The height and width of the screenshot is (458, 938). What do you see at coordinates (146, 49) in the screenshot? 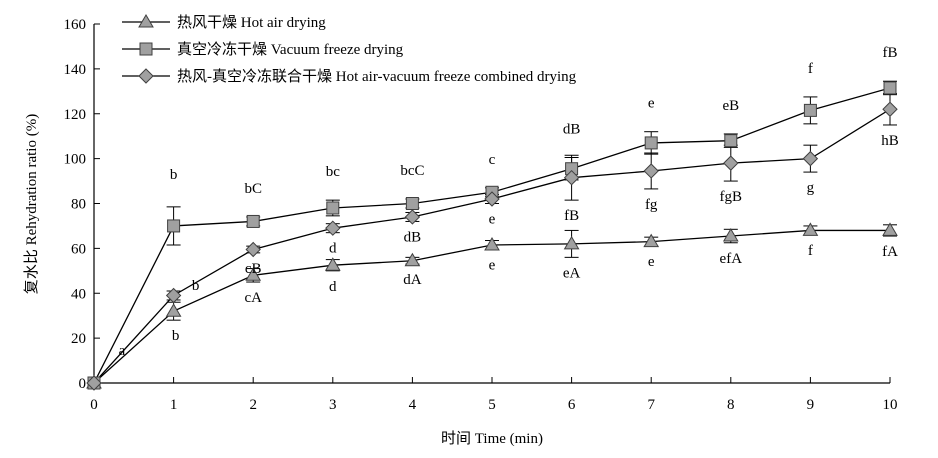
I see `legend-marker-square` at bounding box center [146, 49].